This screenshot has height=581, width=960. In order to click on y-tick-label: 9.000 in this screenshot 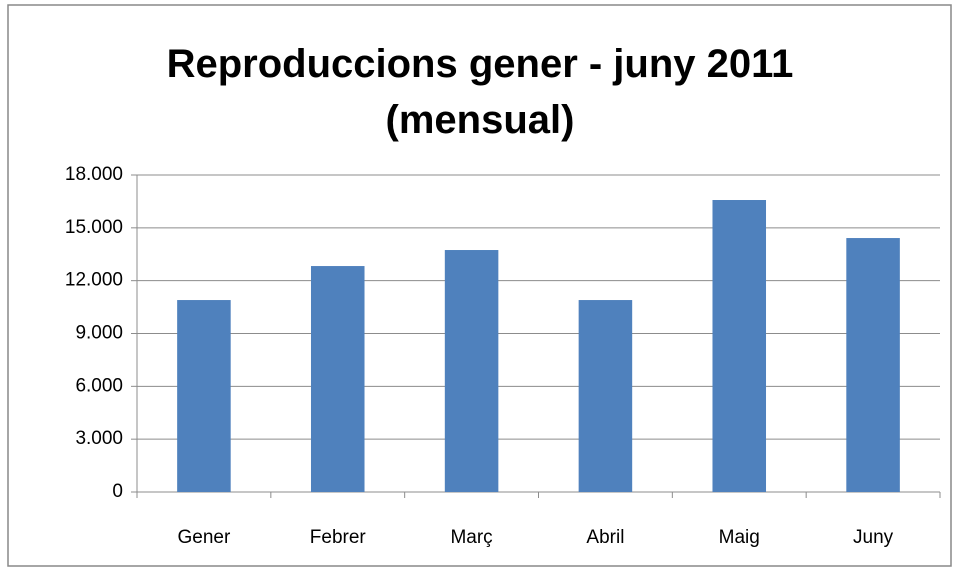, I will do `click(99, 333)`.